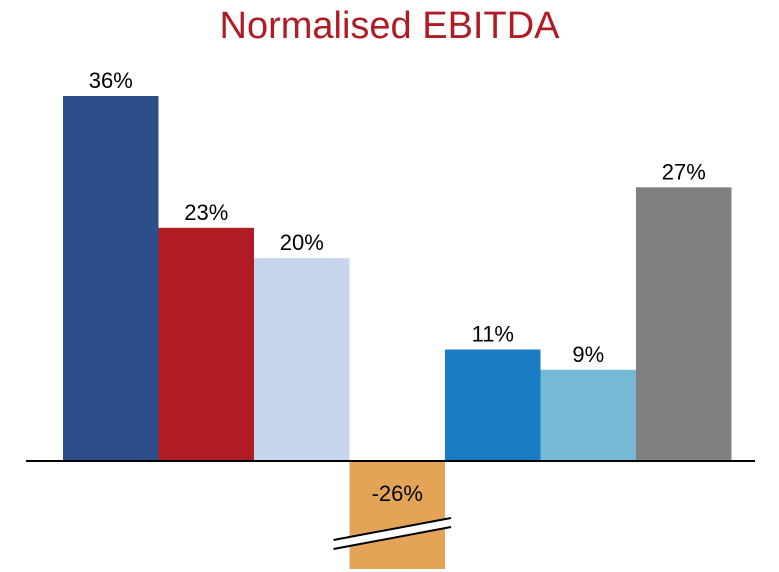 The image size is (779, 572). What do you see at coordinates (302, 242) in the screenshot?
I see `data-label-2: 20%` at bounding box center [302, 242].